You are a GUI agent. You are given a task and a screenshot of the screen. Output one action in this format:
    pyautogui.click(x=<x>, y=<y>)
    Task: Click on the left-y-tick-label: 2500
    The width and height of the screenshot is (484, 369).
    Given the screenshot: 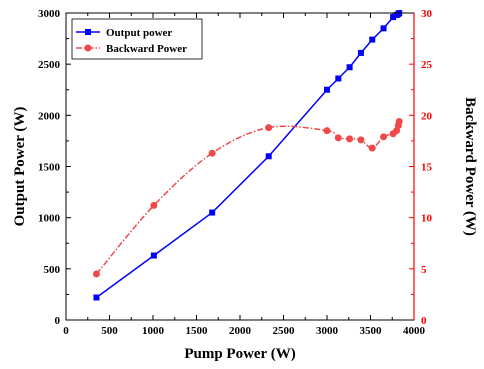 What is the action you would take?
    pyautogui.click(x=49, y=65)
    